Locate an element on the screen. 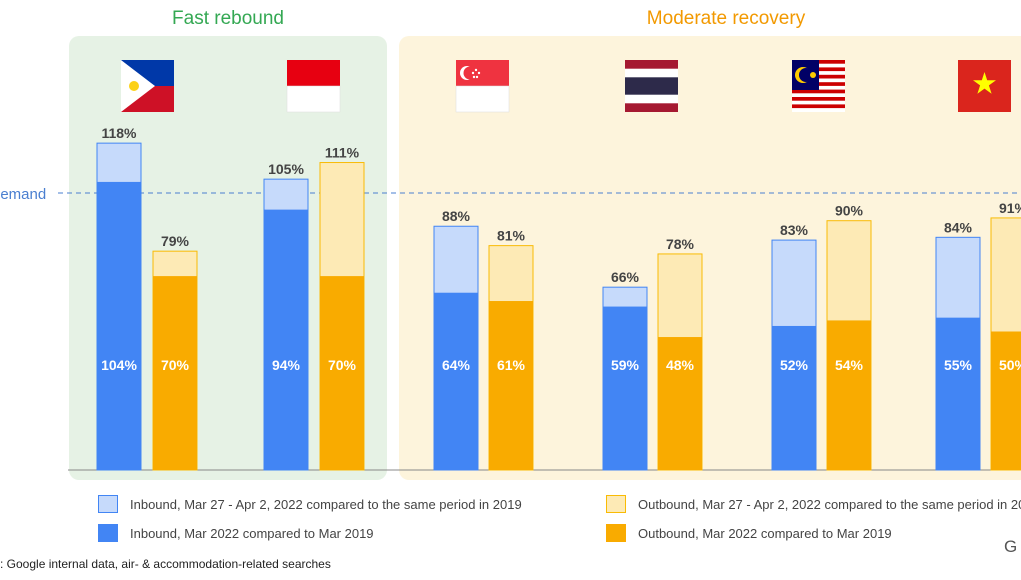 The height and width of the screenshot is (580, 1021). bar-inbound-month-thailand is located at coordinates (625, 388).